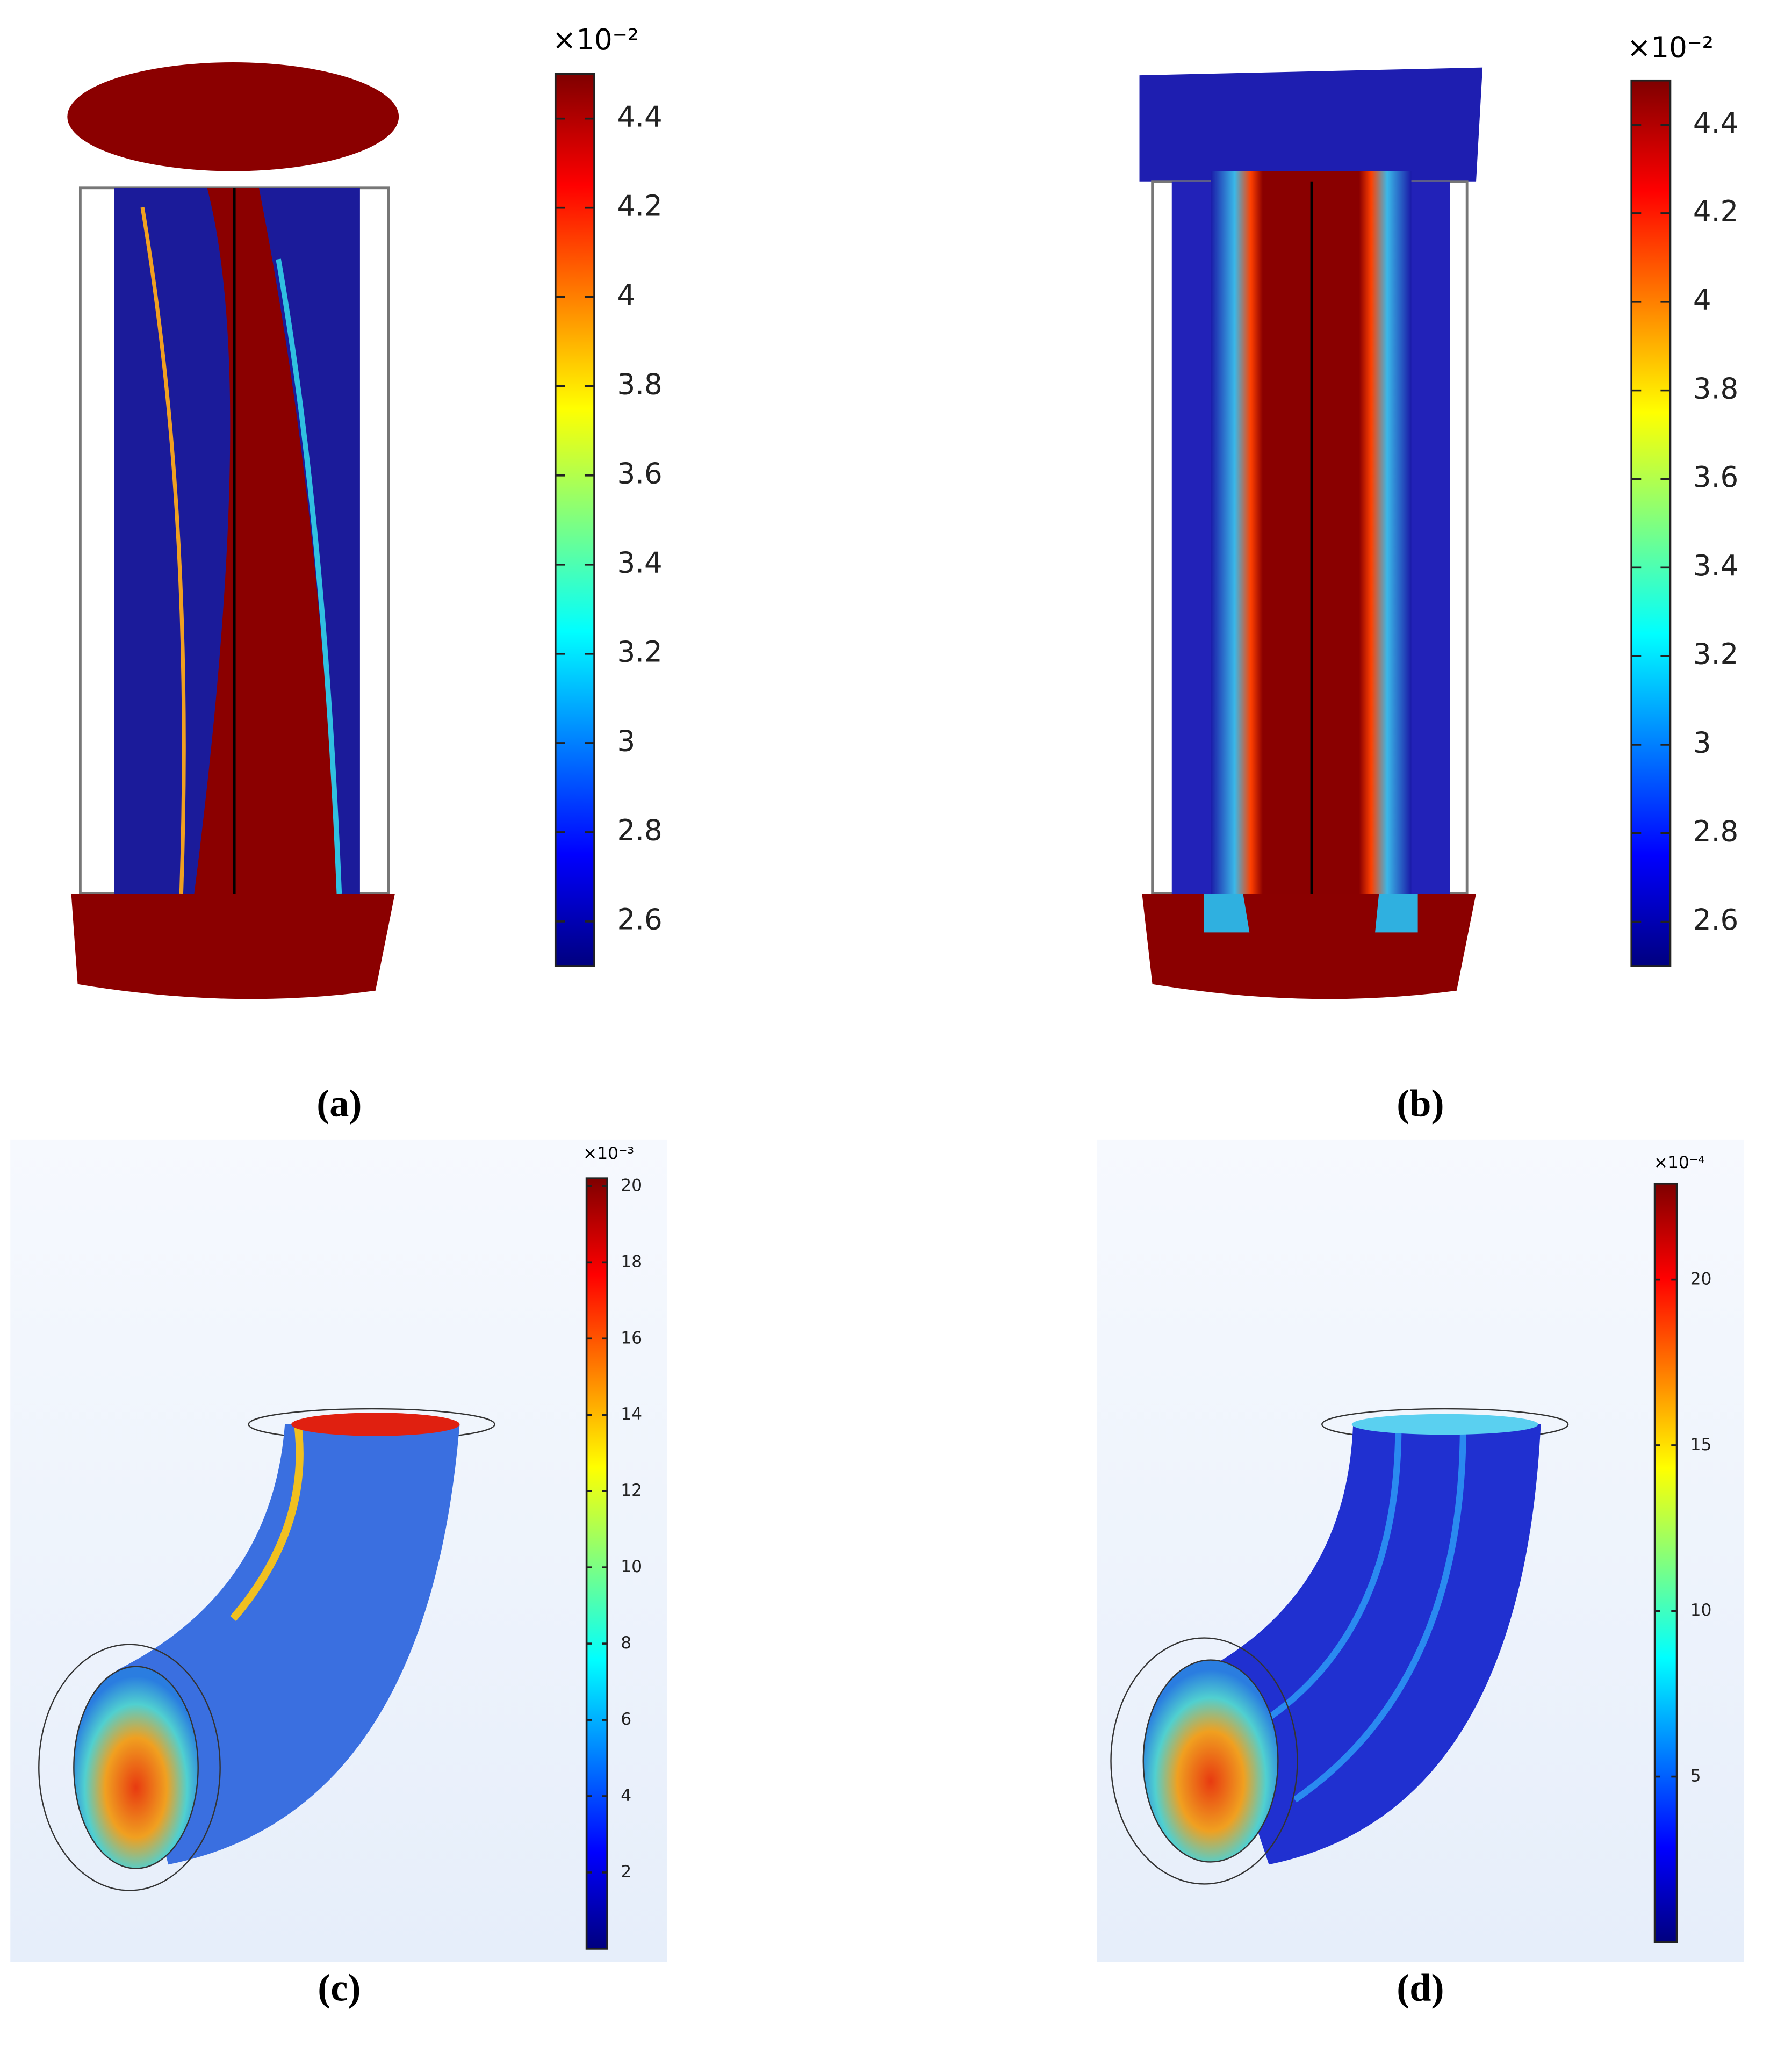  What do you see at coordinates (626, 1719) in the screenshot?
I see `colorbar-tick-label: 6` at bounding box center [626, 1719].